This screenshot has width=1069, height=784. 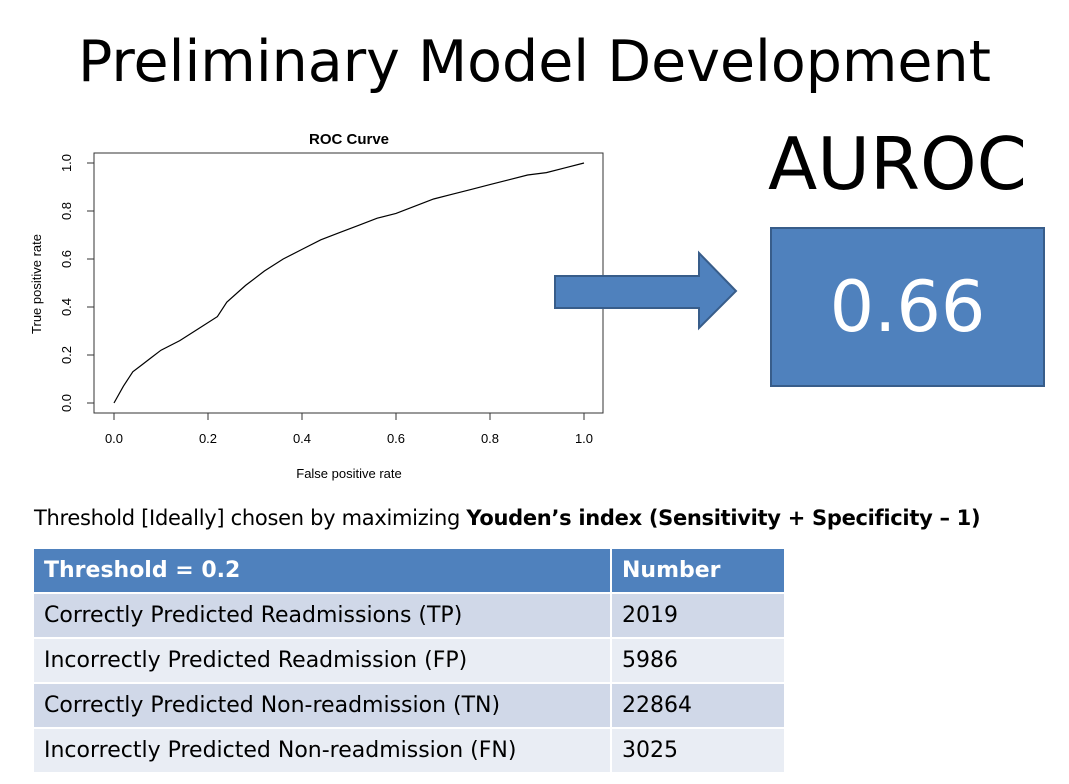 I want to click on roc-series-line, so click(x=349, y=283).